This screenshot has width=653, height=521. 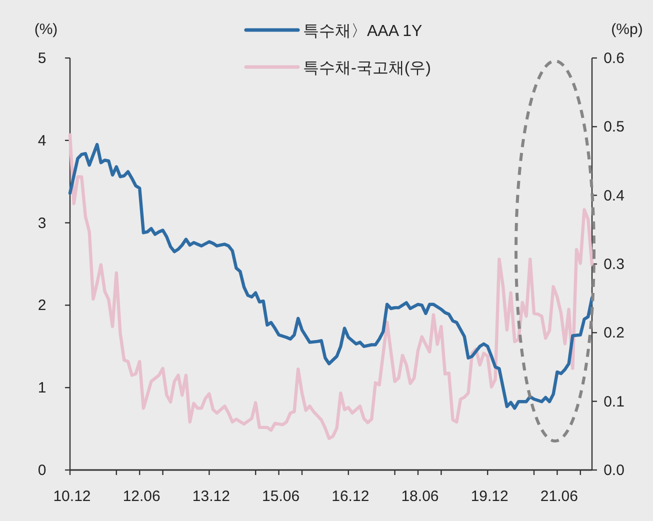 I want to click on x-tick-label: 10.12, so click(x=72, y=496).